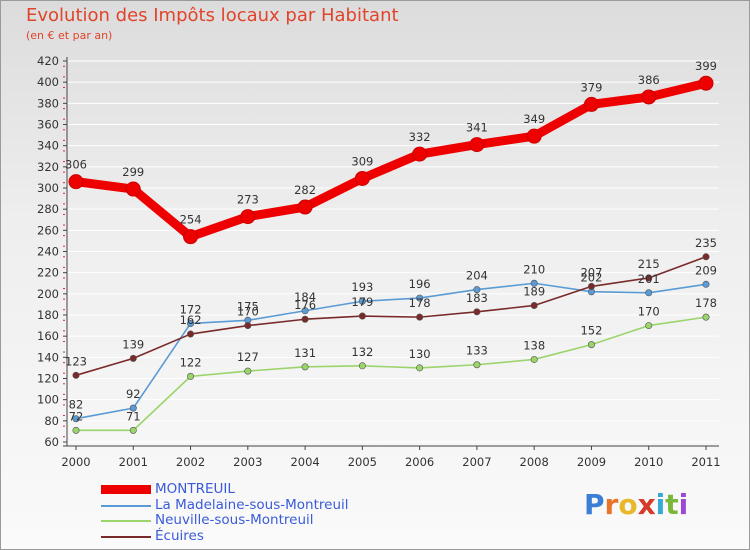 The width and height of the screenshot is (750, 550). What do you see at coordinates (477, 298) in the screenshot?
I see `data-label-ecuires: 183` at bounding box center [477, 298].